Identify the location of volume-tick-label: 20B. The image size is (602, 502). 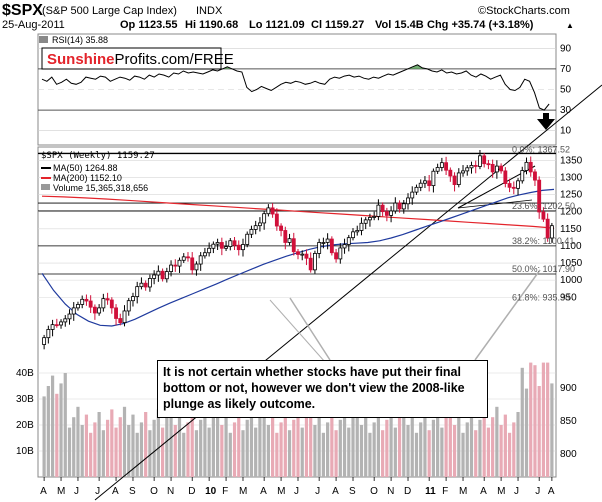
(25, 425).